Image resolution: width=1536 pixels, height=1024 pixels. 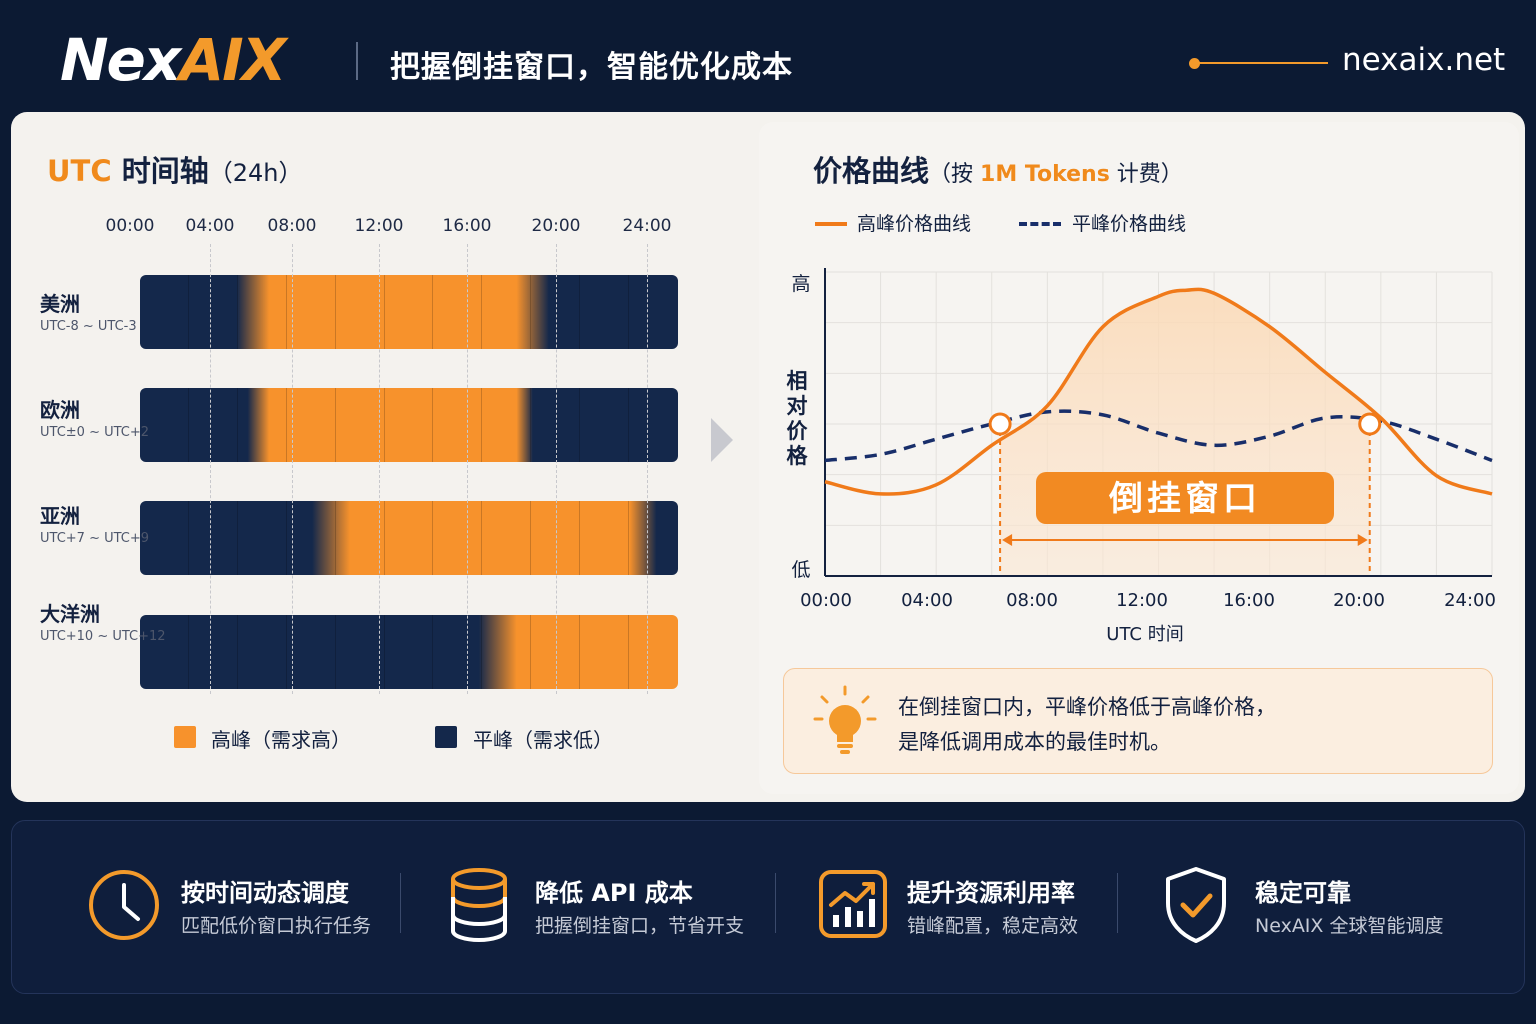 I want to click on feature-lower-cost: 降低 API 成本 把握倒挂窗口，节省开支, so click(x=589, y=908).